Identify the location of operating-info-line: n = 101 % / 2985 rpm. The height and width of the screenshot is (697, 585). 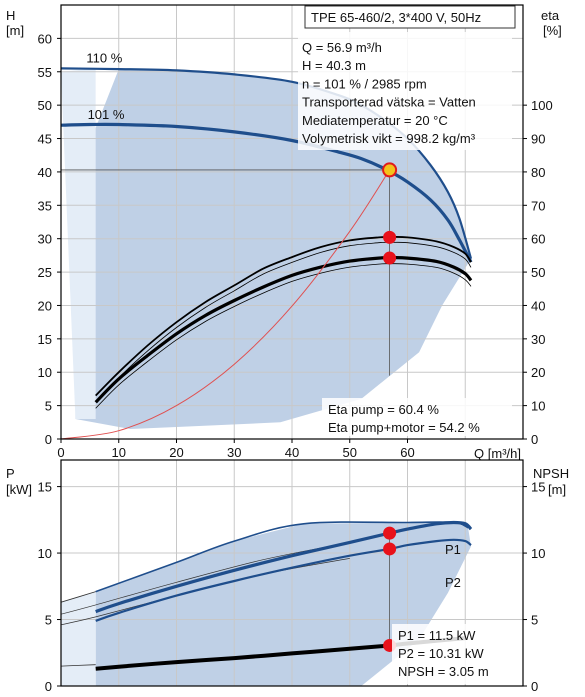
(364, 83).